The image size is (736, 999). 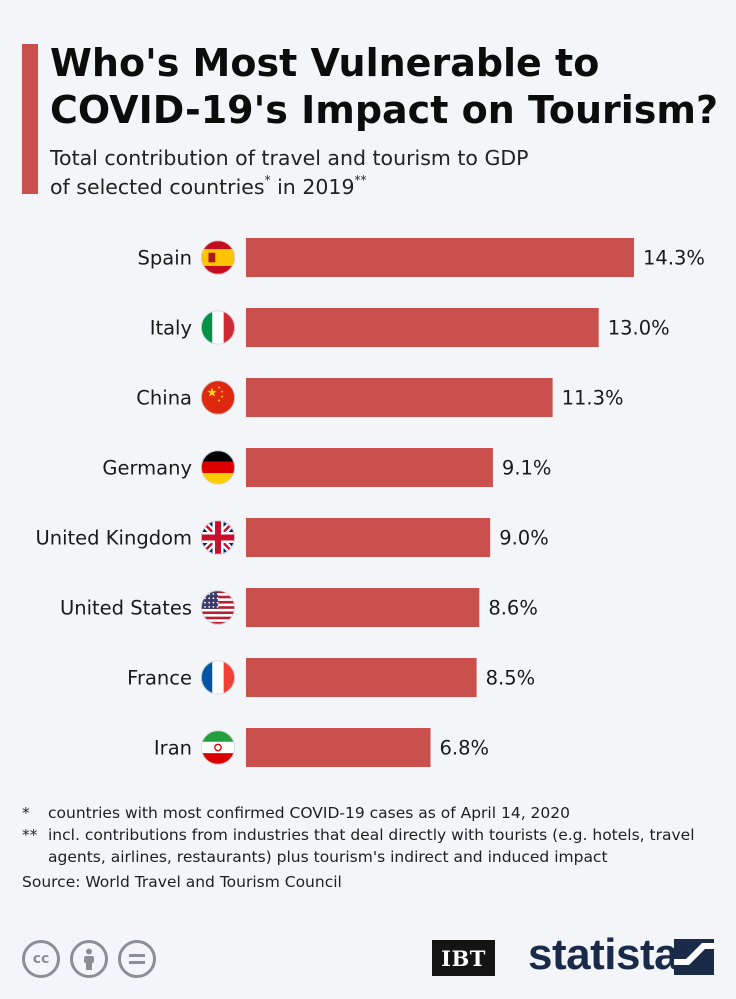 I want to click on license-icons: cc, so click(x=89, y=959).